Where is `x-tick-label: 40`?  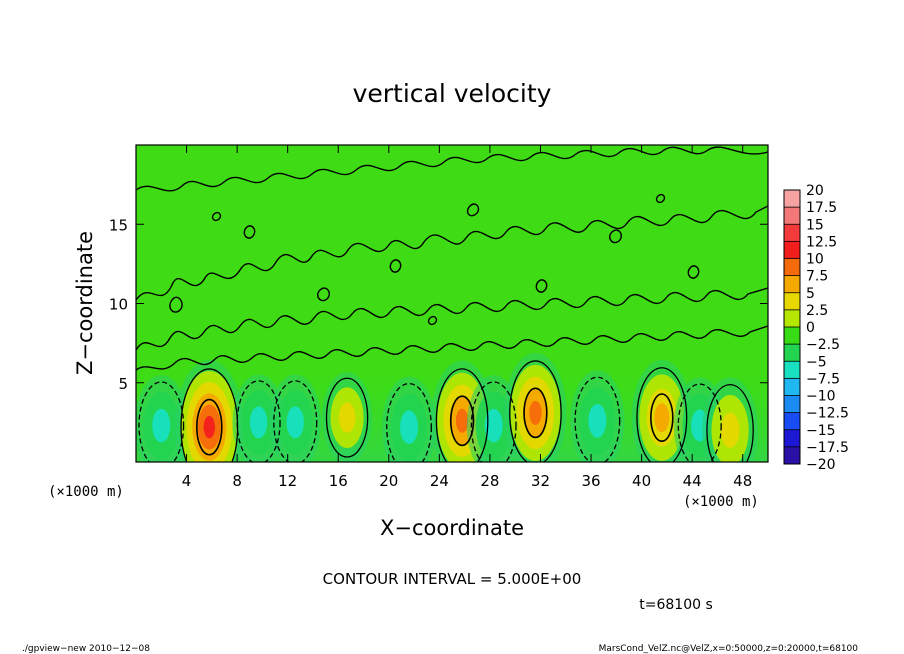 x-tick-label: 40 is located at coordinates (641, 481).